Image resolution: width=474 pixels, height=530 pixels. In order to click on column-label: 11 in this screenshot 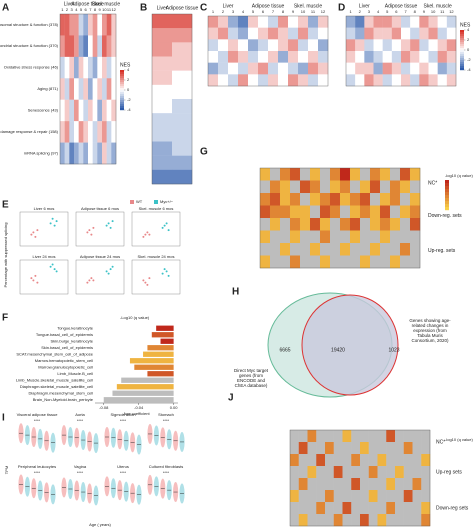, I will do `click(109, 9)`.